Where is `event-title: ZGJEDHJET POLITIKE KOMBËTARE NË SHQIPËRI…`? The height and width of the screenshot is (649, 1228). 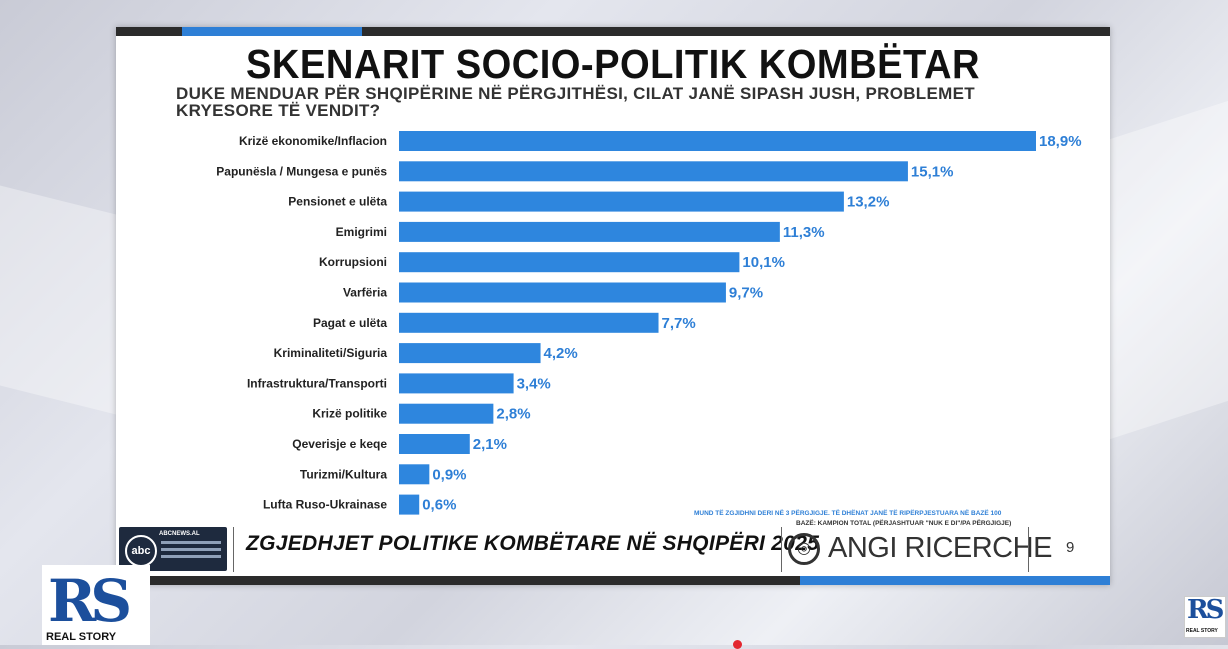
event-title: ZGJEDHJET POLITIKE KOMBËTARE NË SHQIPËRI… is located at coordinates (533, 543).